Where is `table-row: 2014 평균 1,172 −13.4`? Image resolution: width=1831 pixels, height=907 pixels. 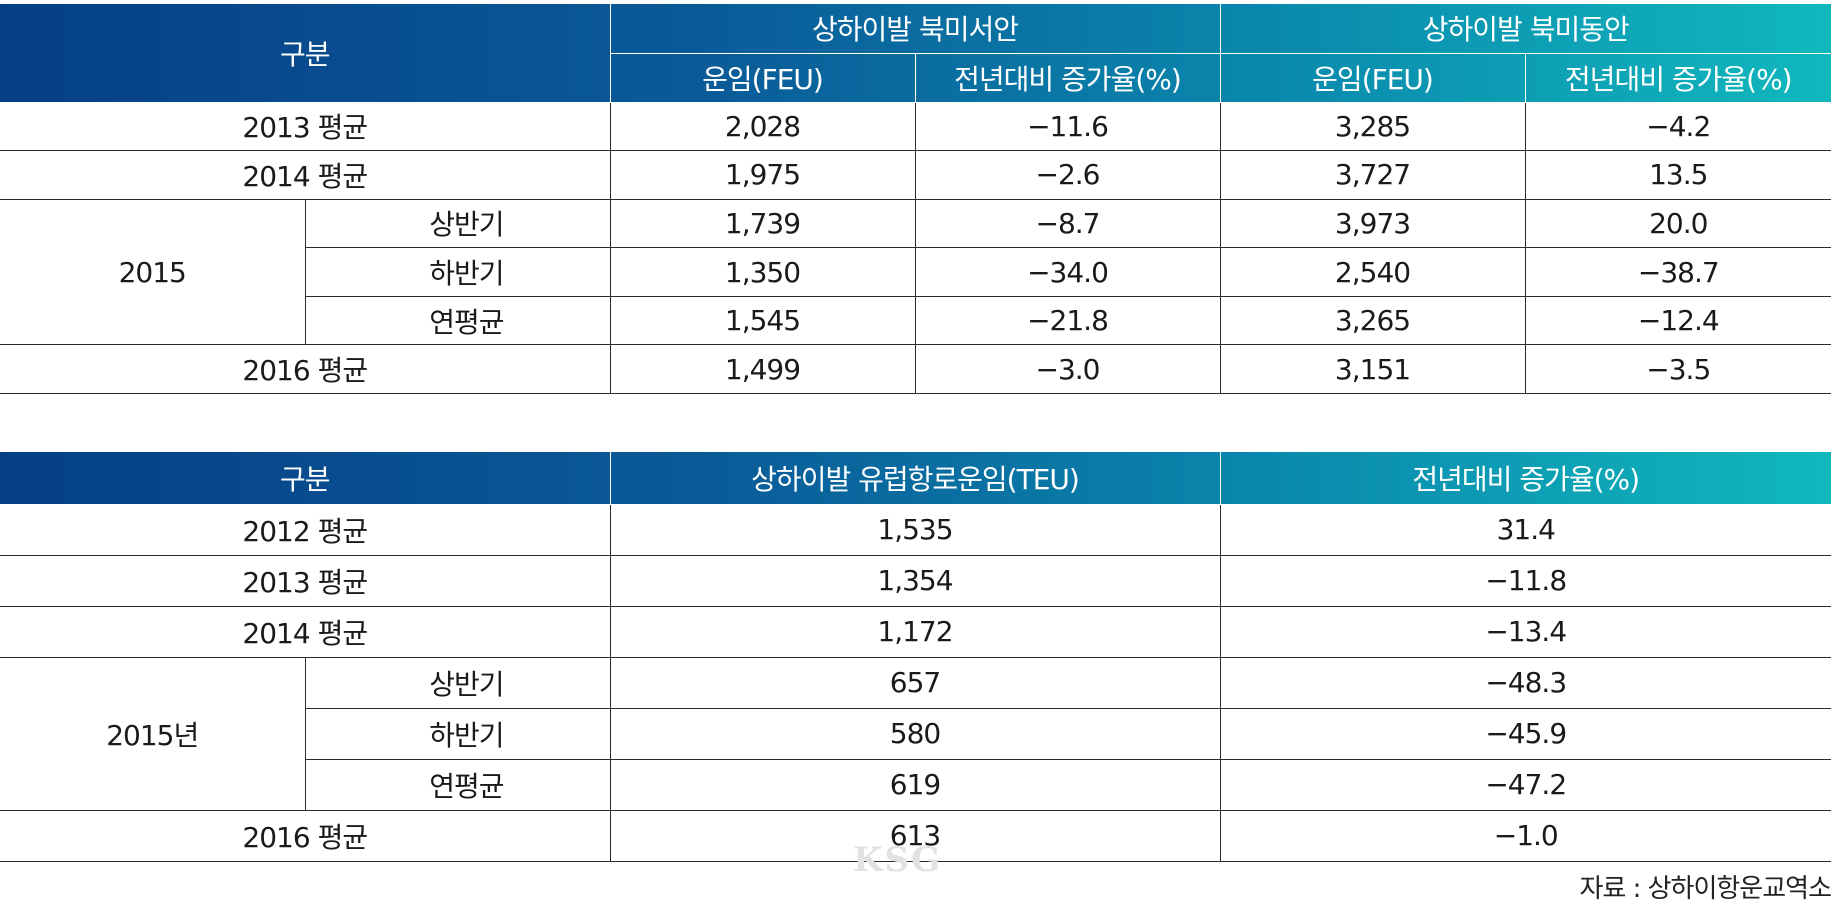 table-row: 2014 평균 1,172 −13.4 is located at coordinates (915, 632).